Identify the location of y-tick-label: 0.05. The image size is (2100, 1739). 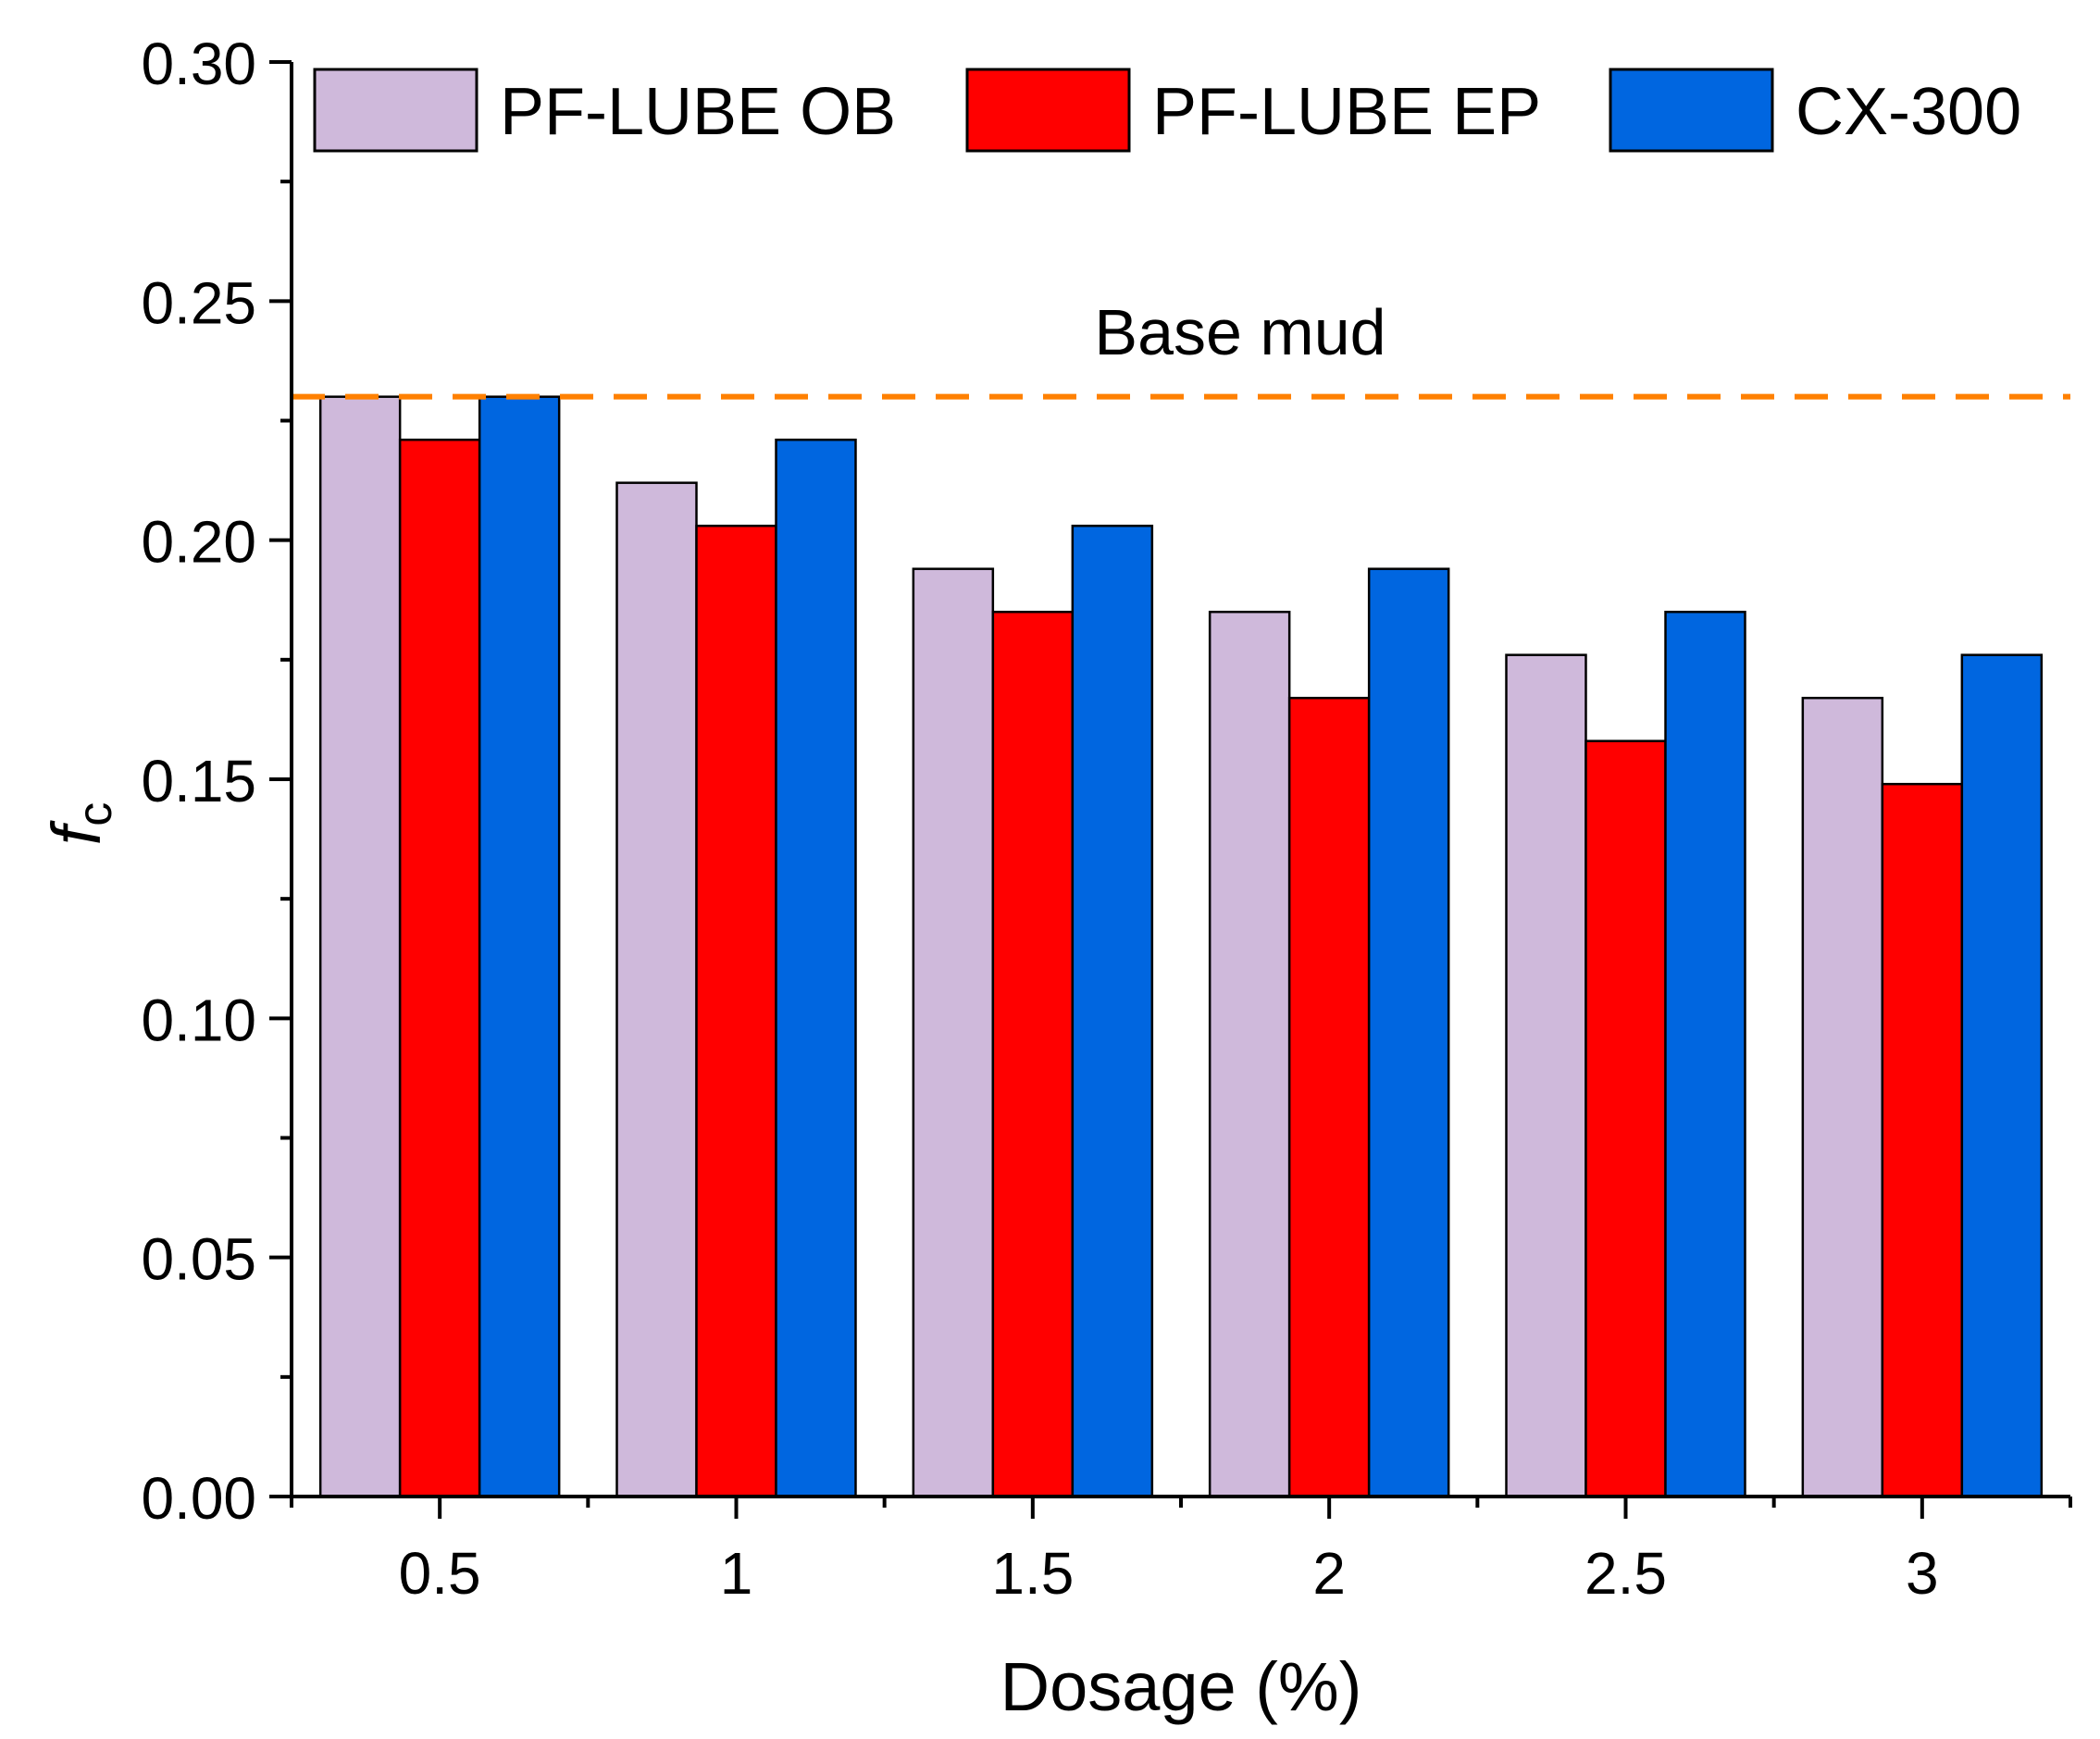
(198, 1259).